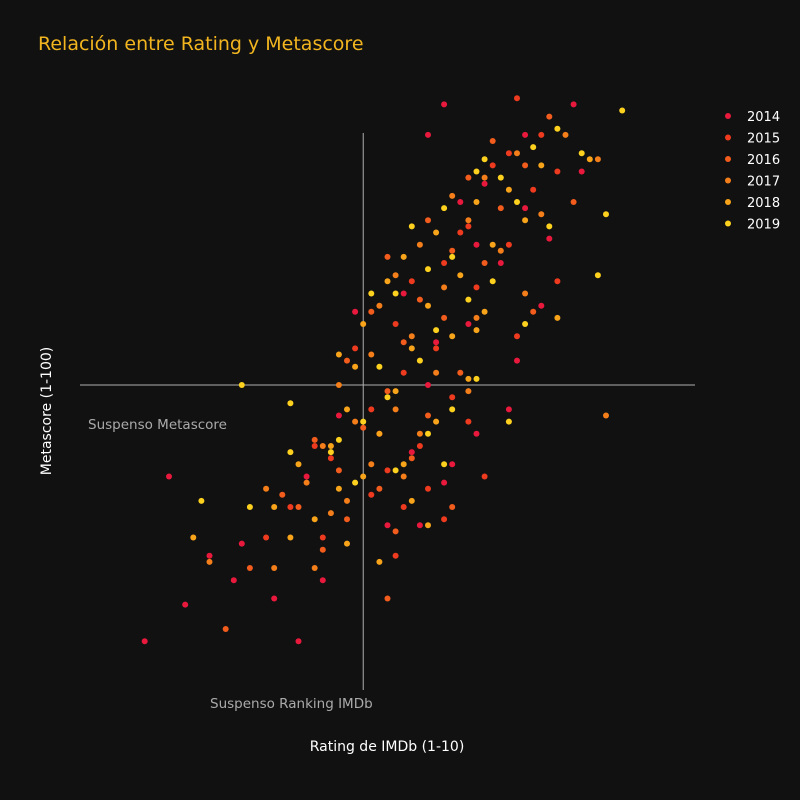 This screenshot has width=800, height=800. What do you see at coordinates (752, 117) in the screenshot?
I see `legend-item-2014: 2014` at bounding box center [752, 117].